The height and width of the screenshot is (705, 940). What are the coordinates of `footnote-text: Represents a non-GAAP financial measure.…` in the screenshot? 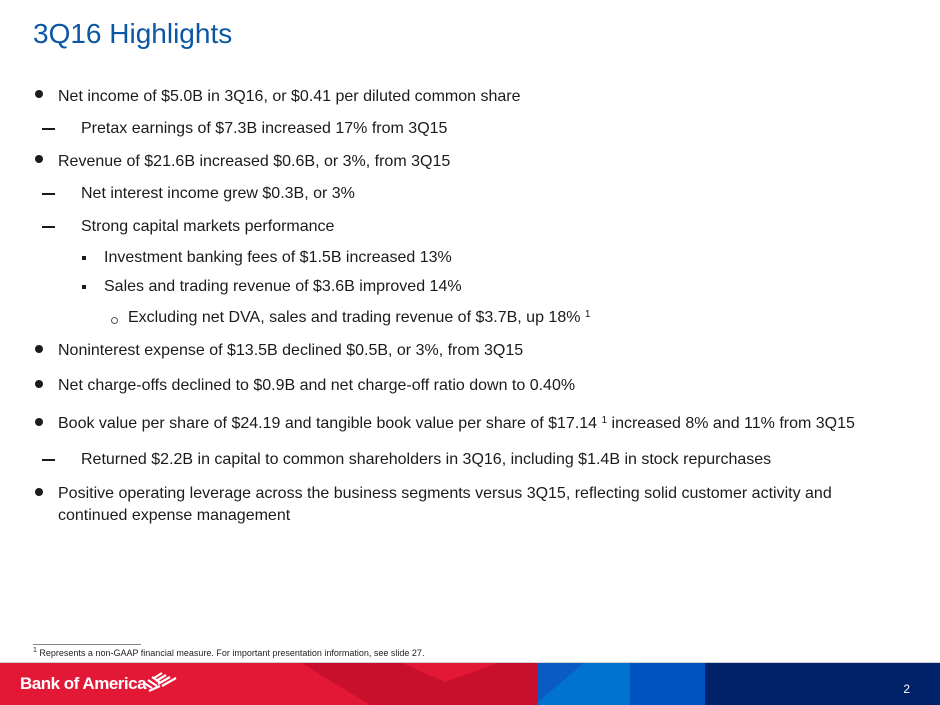 It's located at (230, 653).